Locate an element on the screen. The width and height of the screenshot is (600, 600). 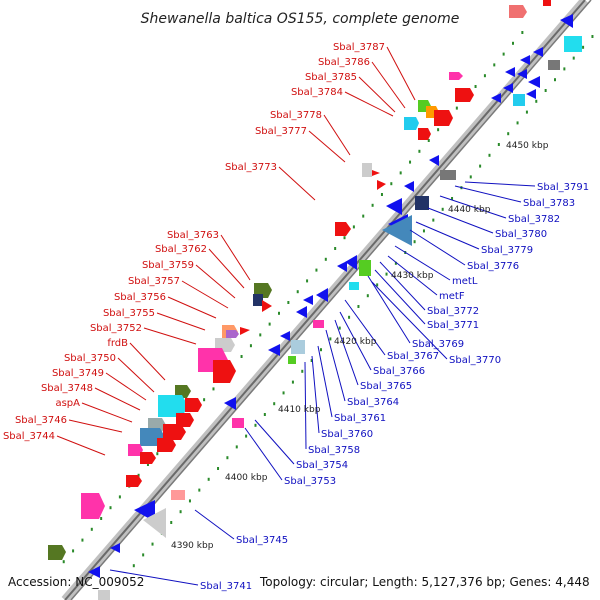
forward-gene-label: Sbal_3773 is located at coordinates (251, 167).